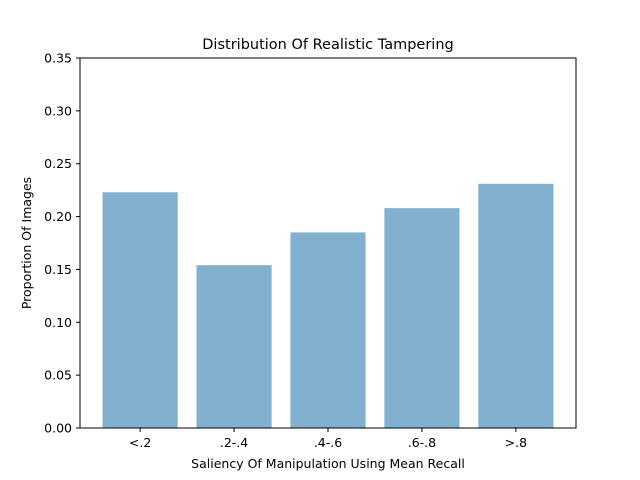 The image size is (640, 480). What do you see at coordinates (58, 375) in the screenshot?
I see `y-tick-label: 0.05` at bounding box center [58, 375].